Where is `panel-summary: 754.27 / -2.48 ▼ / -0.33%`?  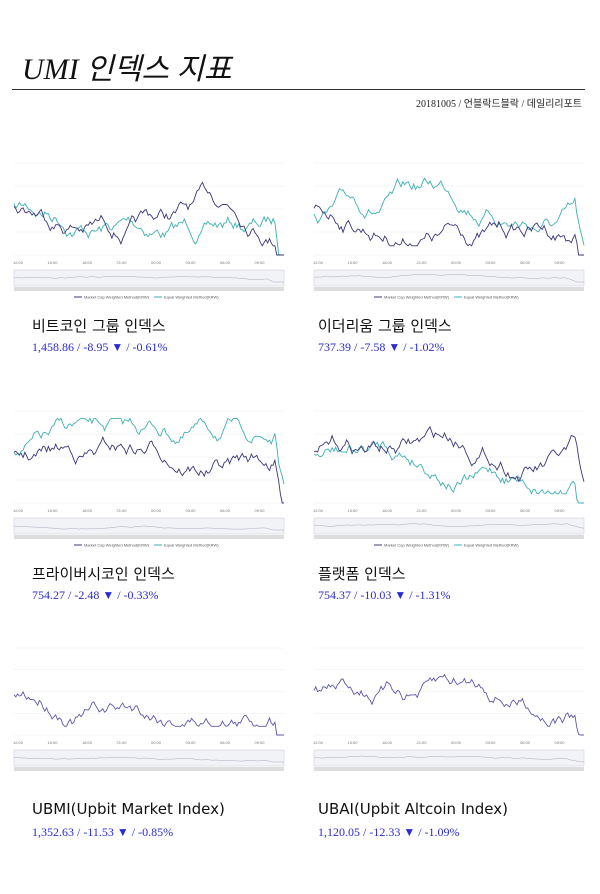
panel-summary: 754.27 / -2.48 ▼ / -0.33% is located at coordinates (95, 595).